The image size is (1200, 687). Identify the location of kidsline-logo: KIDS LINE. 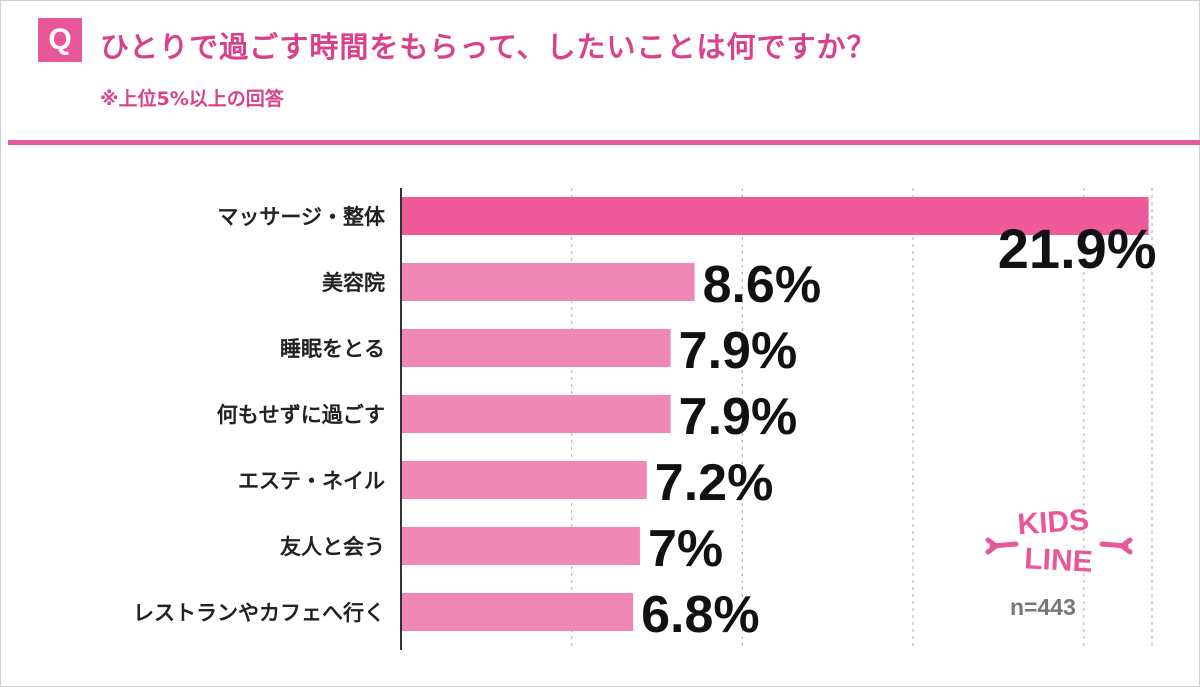
(1059, 541).